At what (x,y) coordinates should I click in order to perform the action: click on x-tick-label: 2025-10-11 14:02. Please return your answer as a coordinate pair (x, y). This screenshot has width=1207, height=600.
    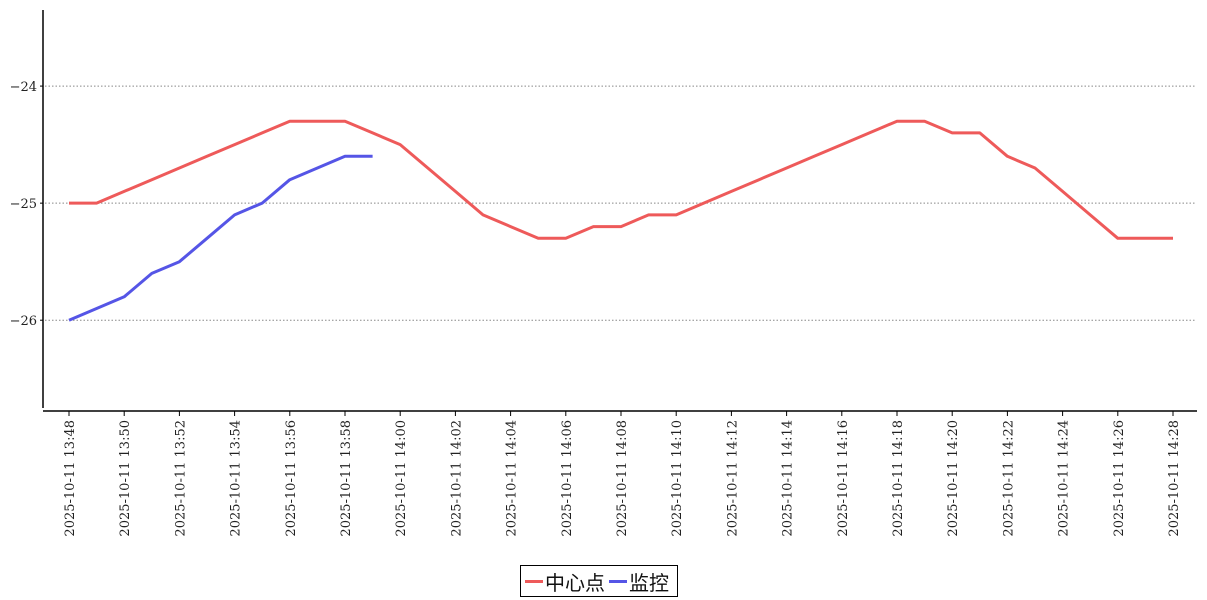
    Looking at the image, I should click on (456, 478).